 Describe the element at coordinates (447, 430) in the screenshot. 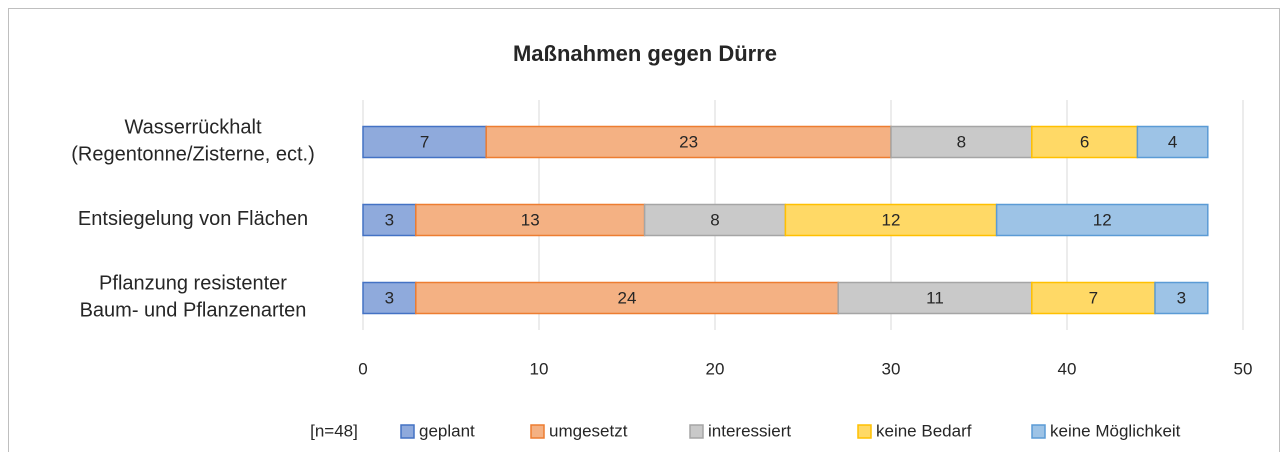

I see `legend-label: geplant` at that location.